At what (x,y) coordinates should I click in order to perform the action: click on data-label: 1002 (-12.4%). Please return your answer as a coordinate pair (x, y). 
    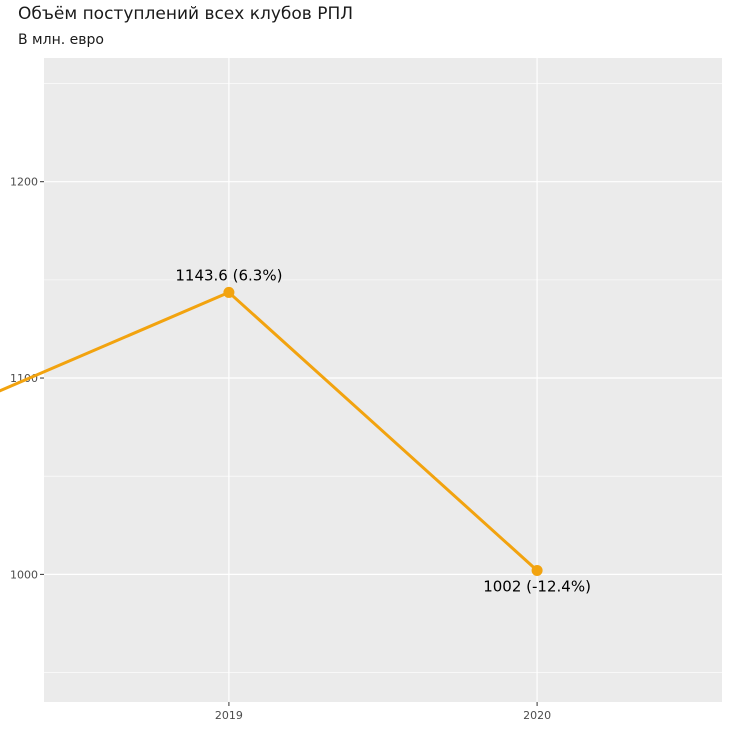
    Looking at the image, I should click on (537, 586).